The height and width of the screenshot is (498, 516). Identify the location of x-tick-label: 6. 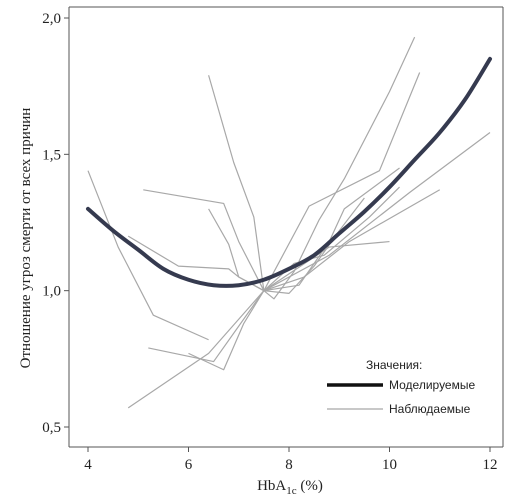
(189, 465).